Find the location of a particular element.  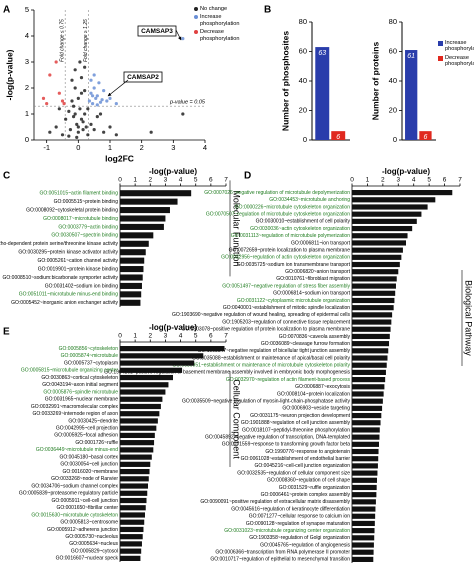

y-tick-label: GO:0032991~macromolecular complex is located at coordinates (75, 407).